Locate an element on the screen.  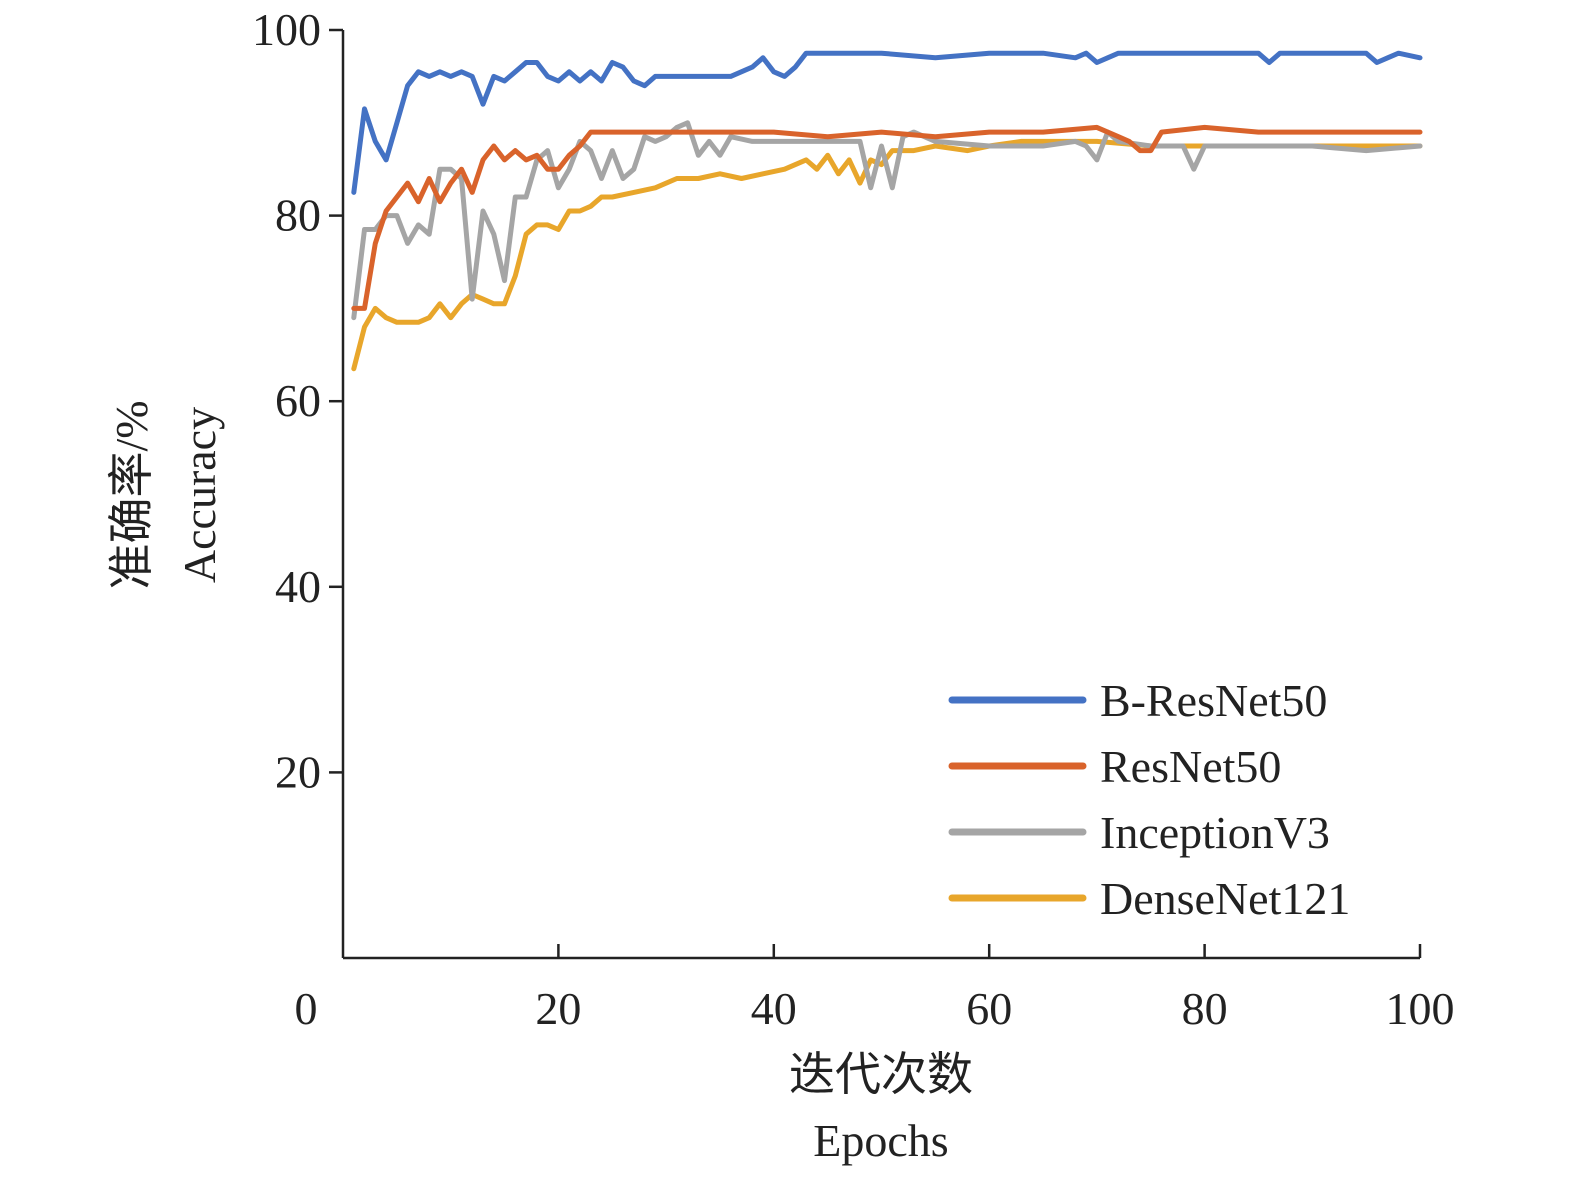
x-tick-label-80: 80 is located at coordinates (1205, 1008).